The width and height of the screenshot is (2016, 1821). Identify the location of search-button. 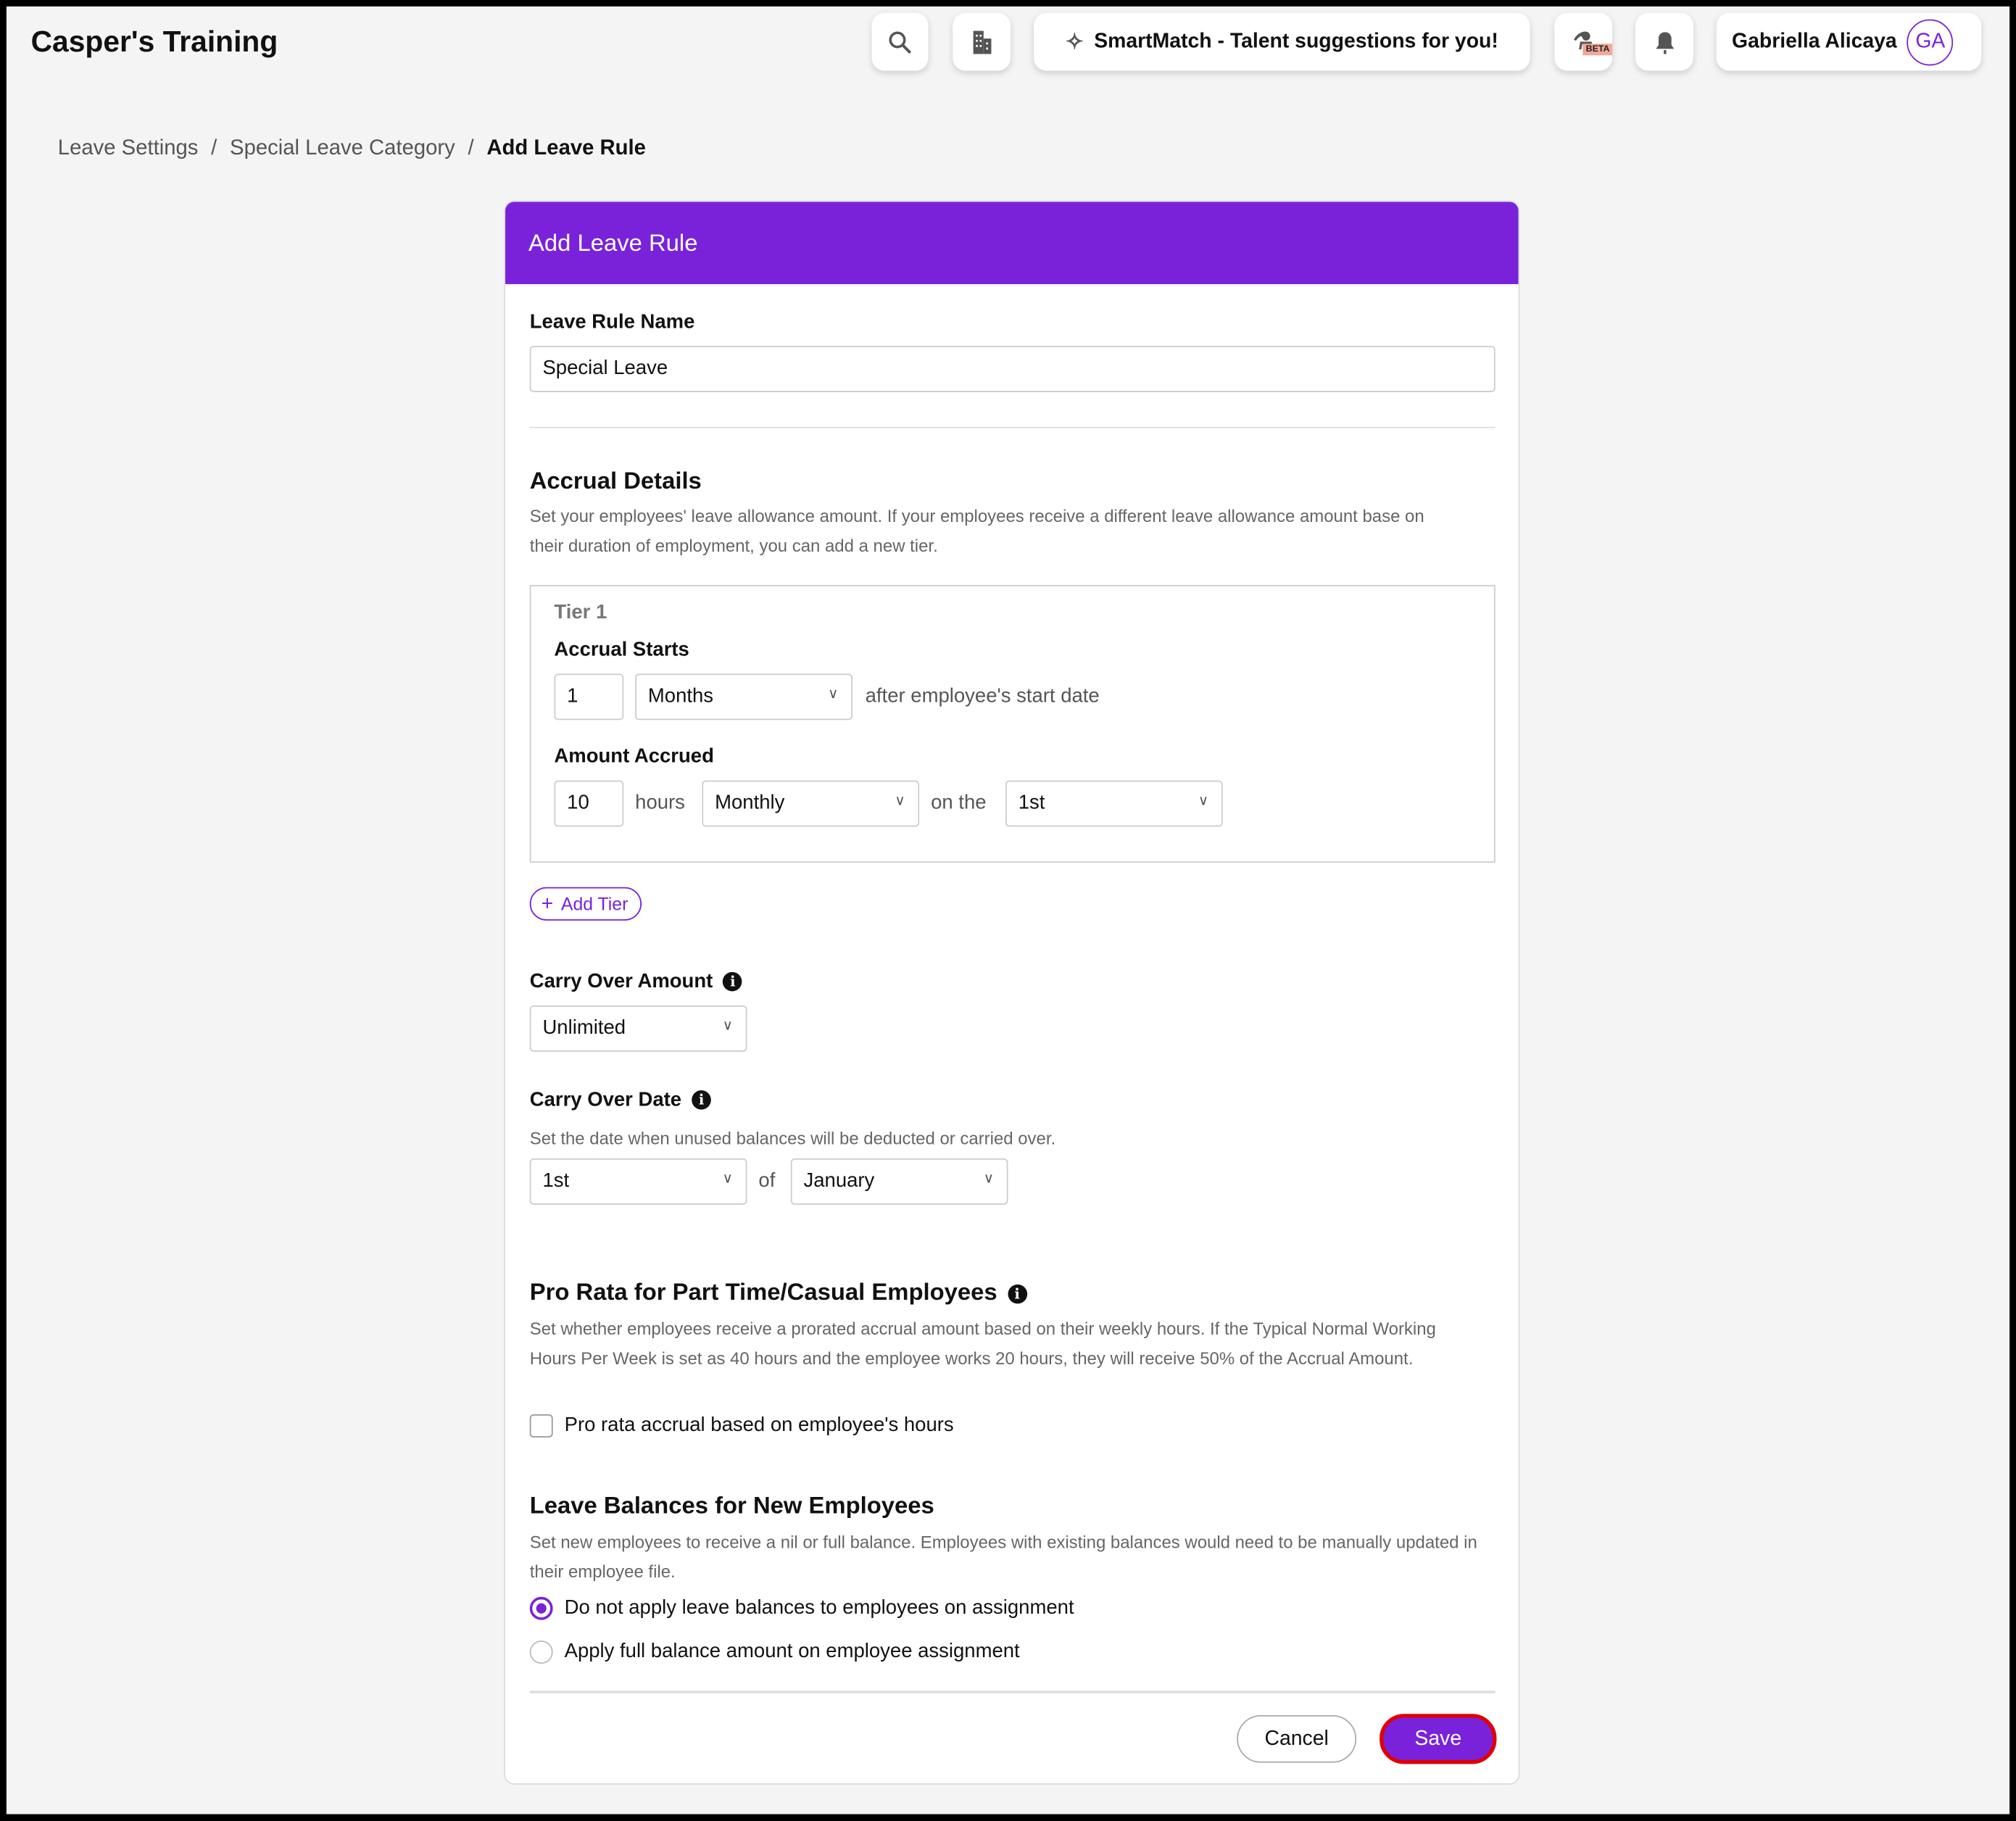
(900, 41).